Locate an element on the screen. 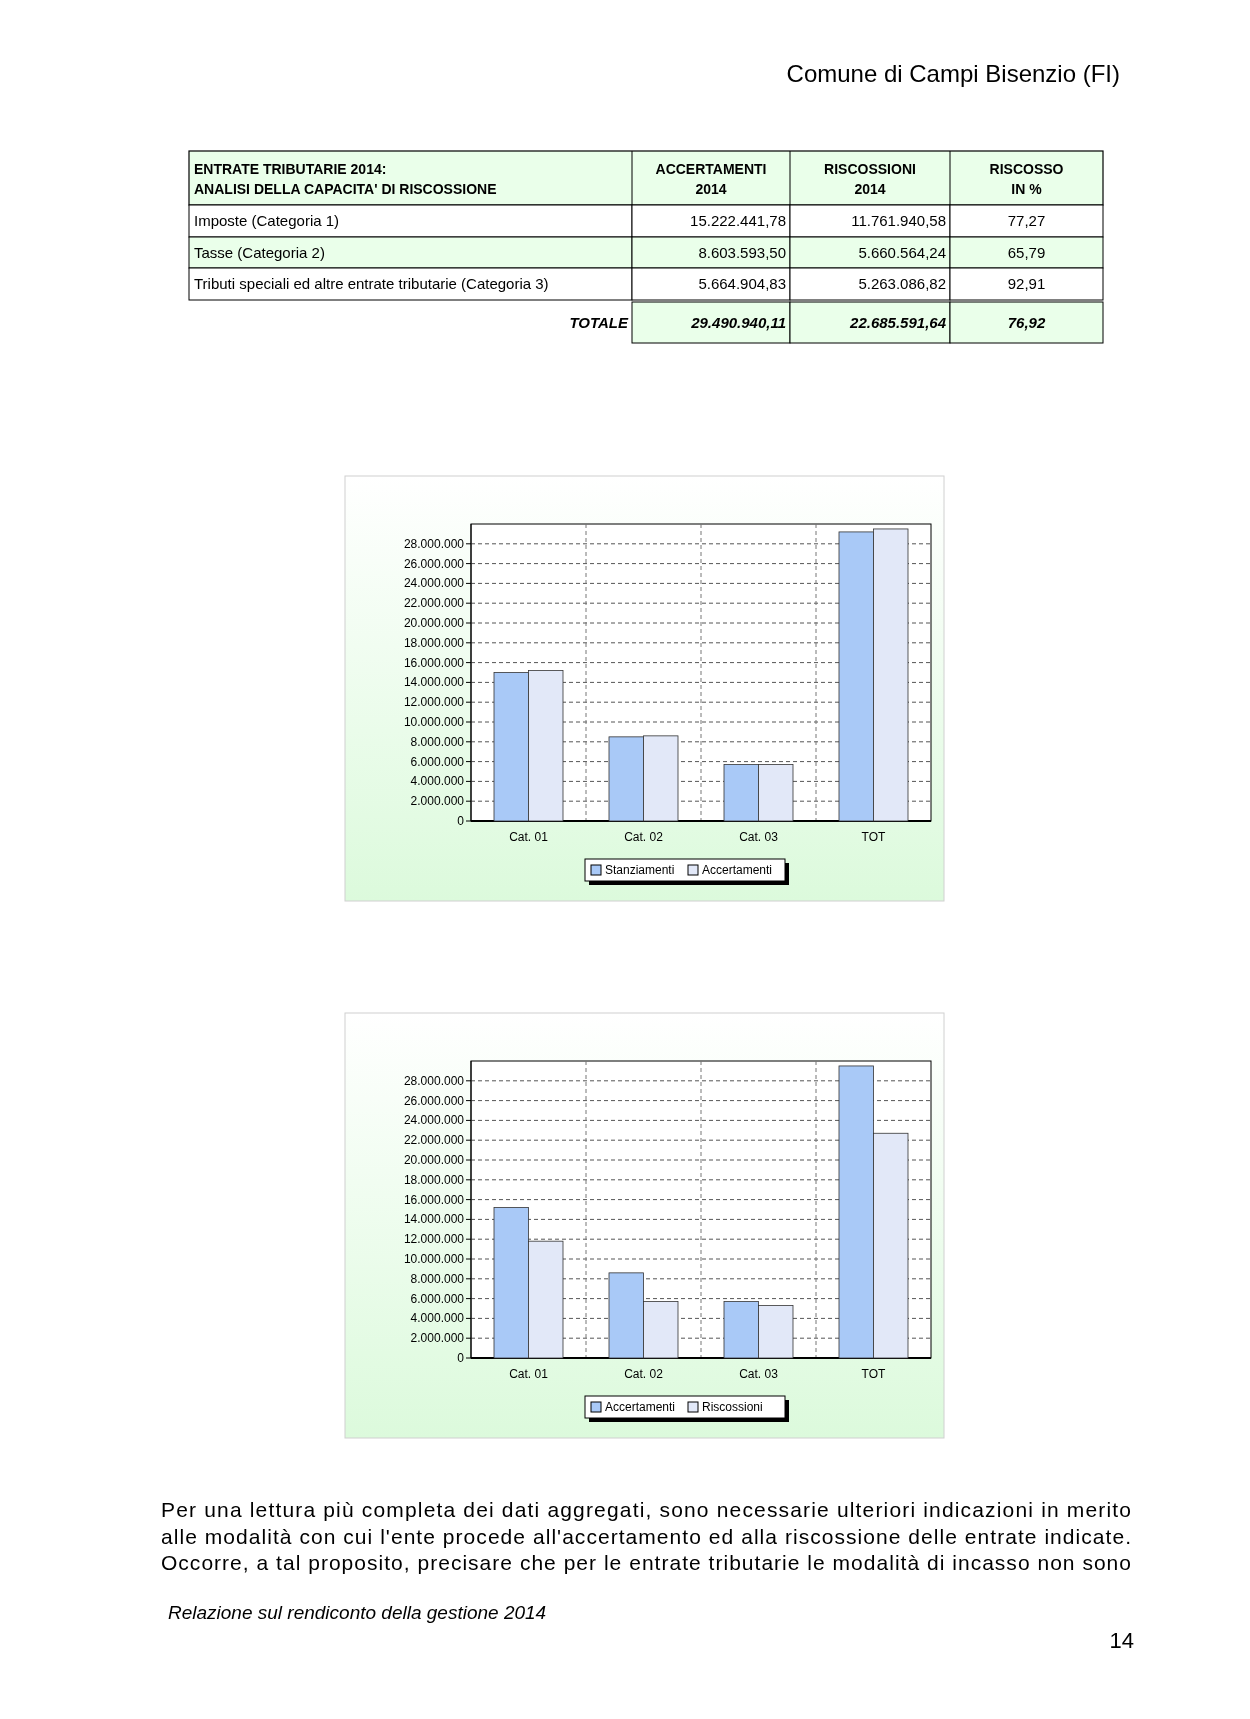 This screenshot has width=1250, height=1719. text: 5.263.086,82 is located at coordinates (902, 283).